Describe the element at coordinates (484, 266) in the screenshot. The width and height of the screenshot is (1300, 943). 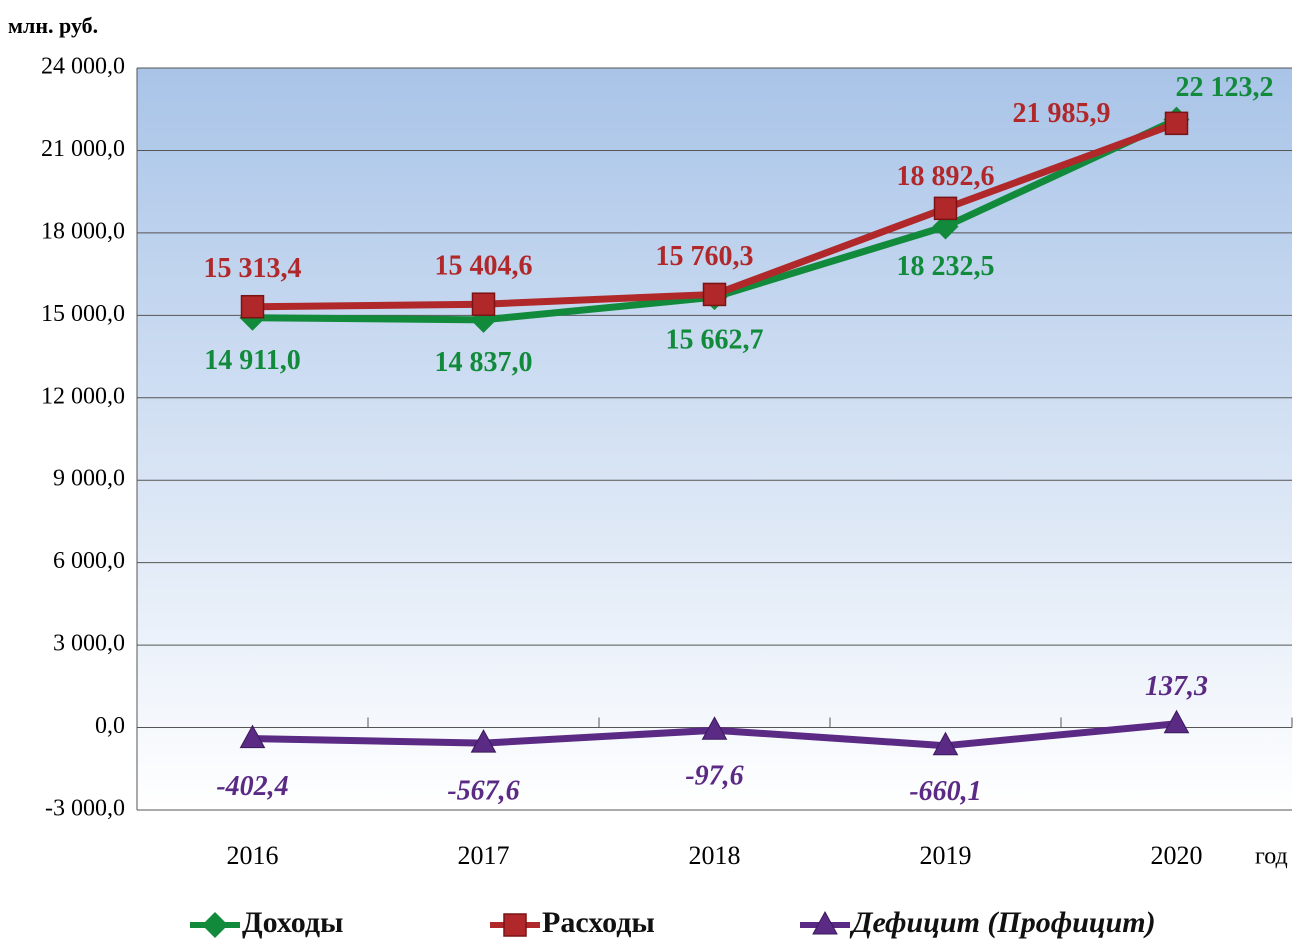
I see `data-label: 15 404,6` at that location.